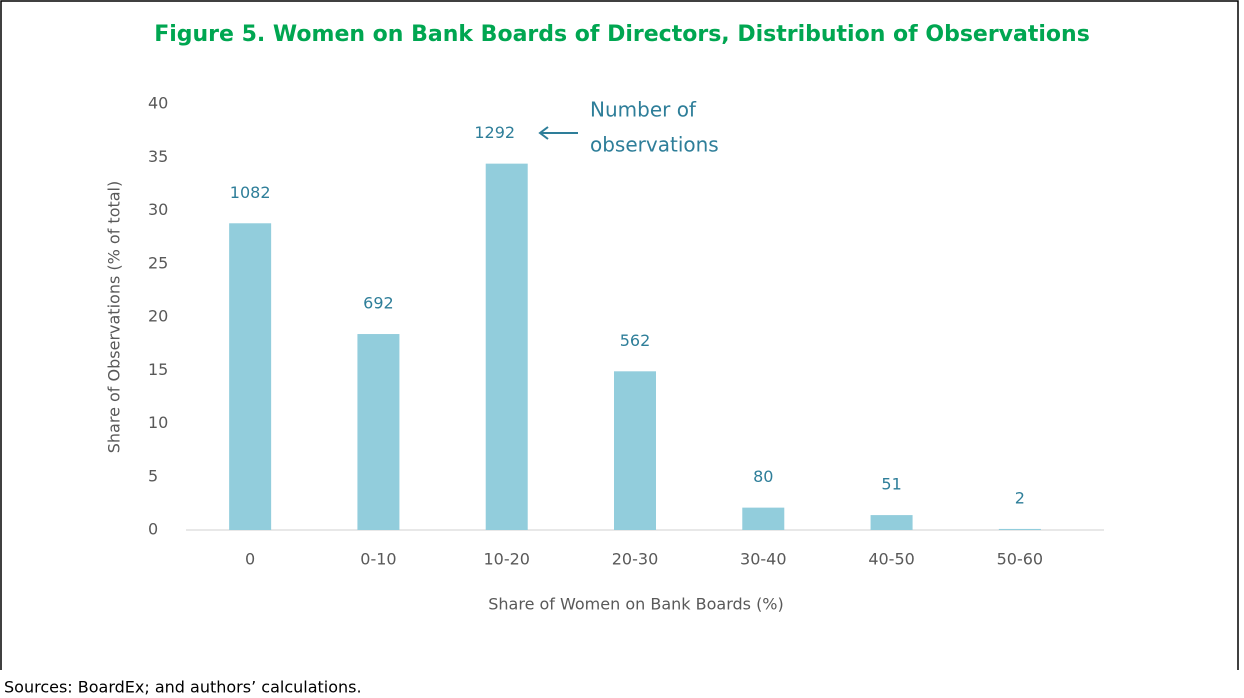 This screenshot has width=1244, height=698. What do you see at coordinates (158, 422) in the screenshot?
I see `y-tick-label: 10` at bounding box center [158, 422].